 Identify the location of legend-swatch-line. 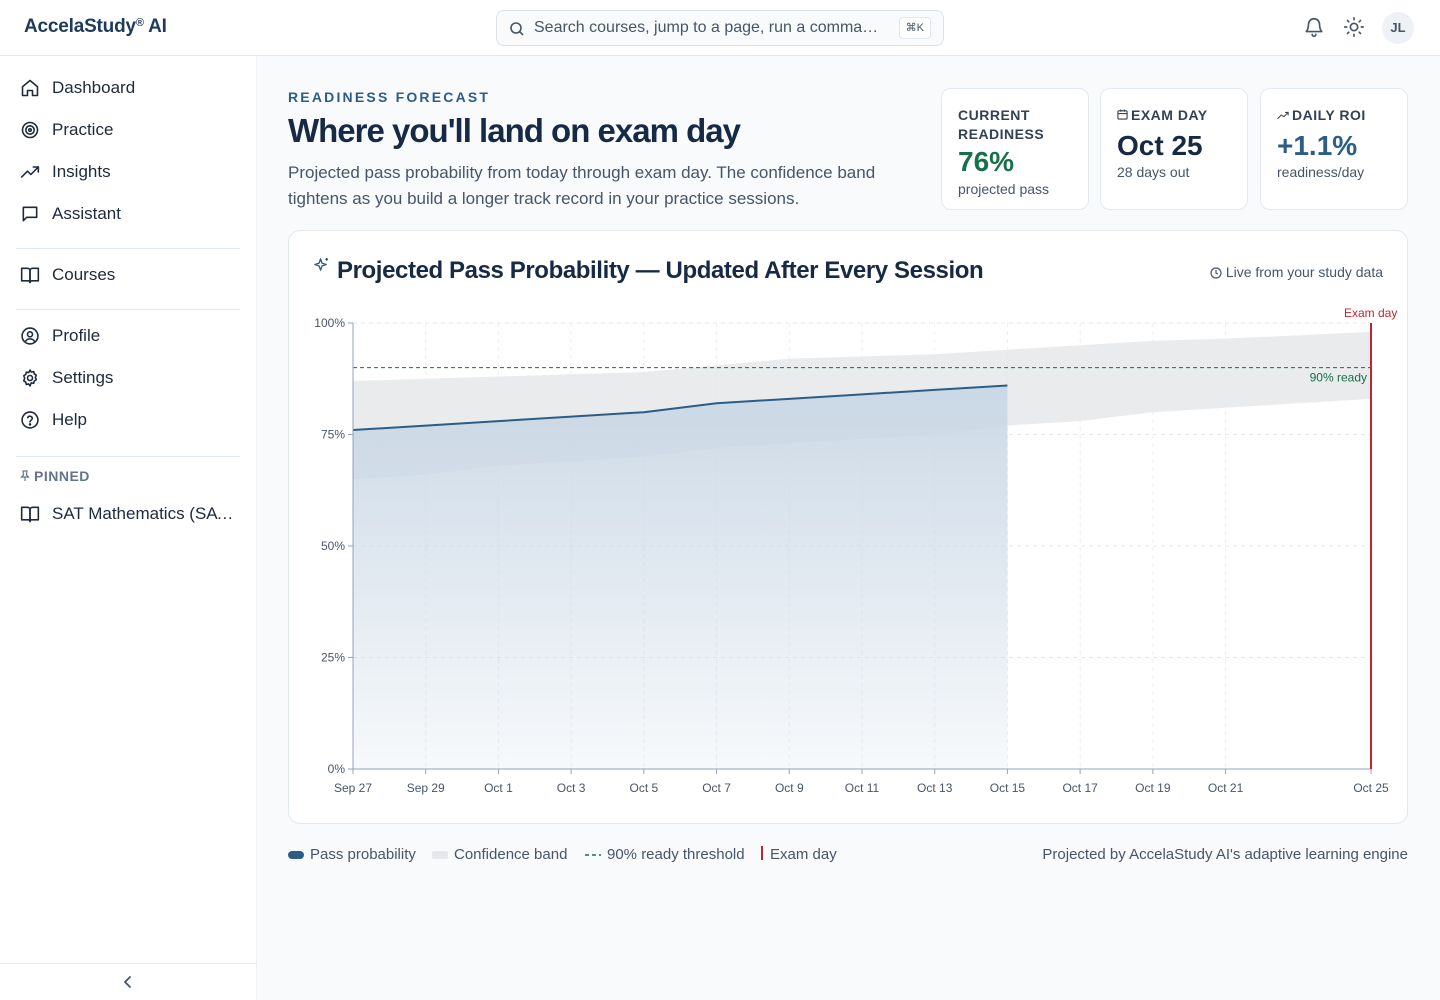
(296, 855).